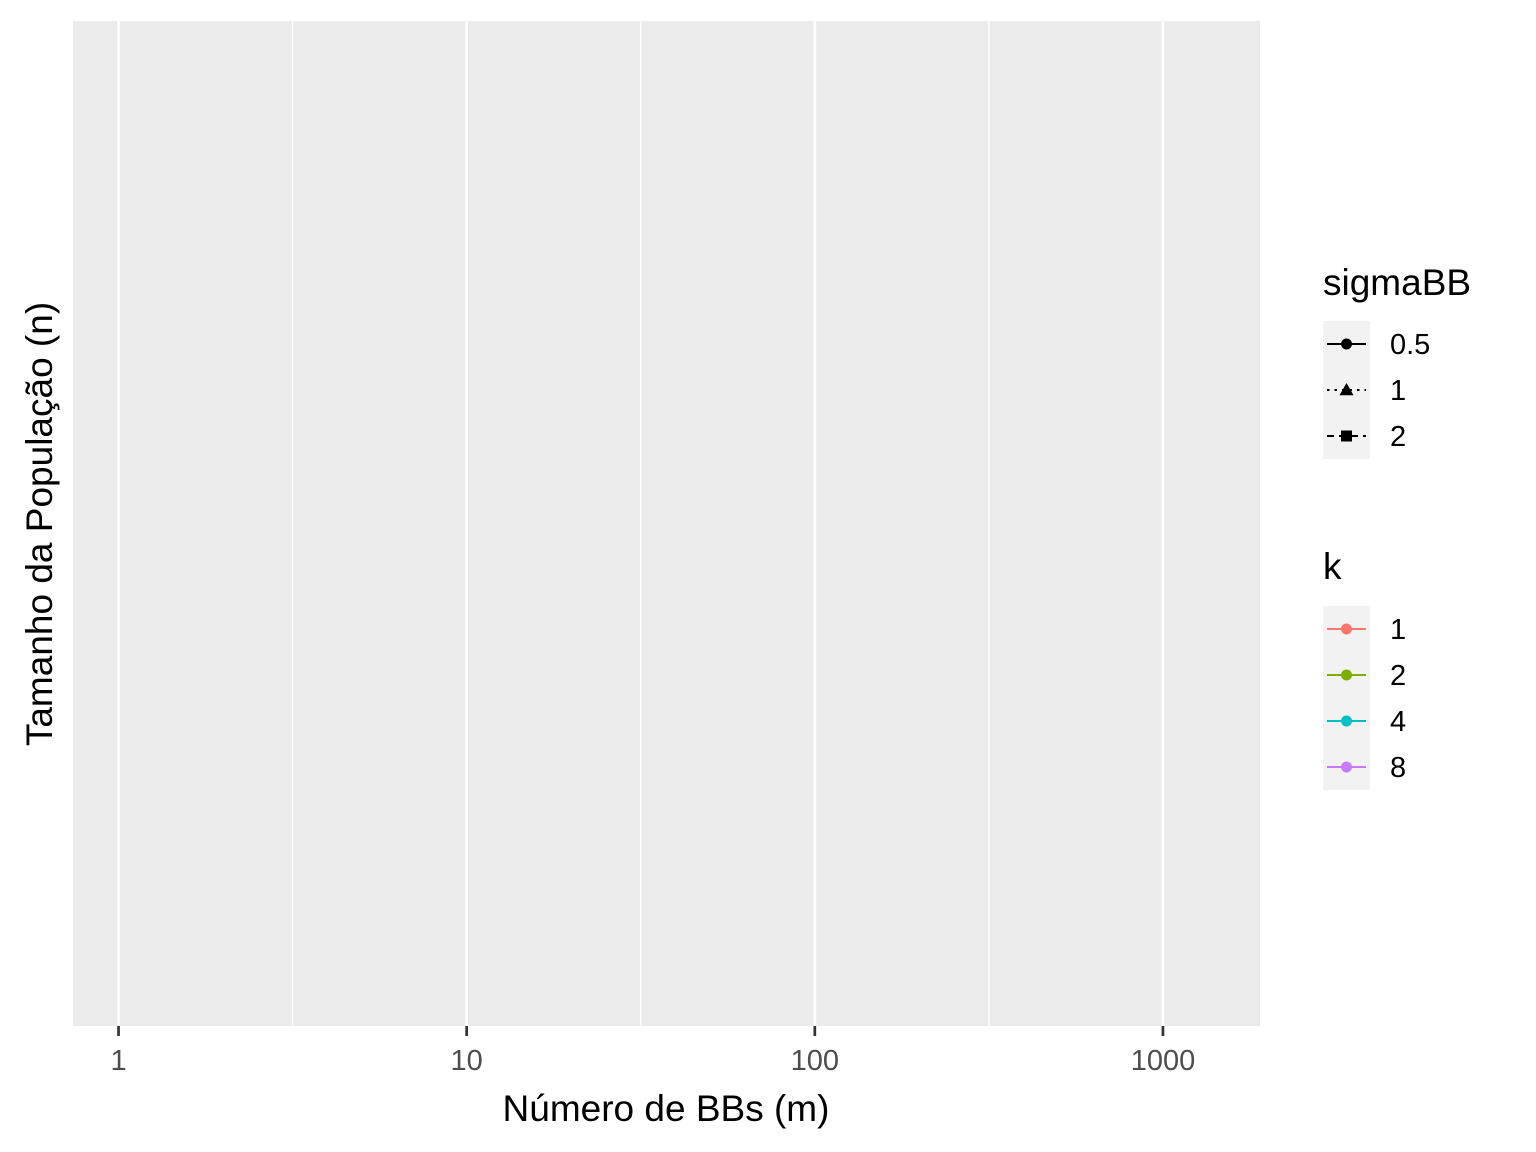 This screenshot has height=1152, width=1536. Describe the element at coordinates (1366, 722) in the screenshot. I see `legend-entry: 4` at that location.